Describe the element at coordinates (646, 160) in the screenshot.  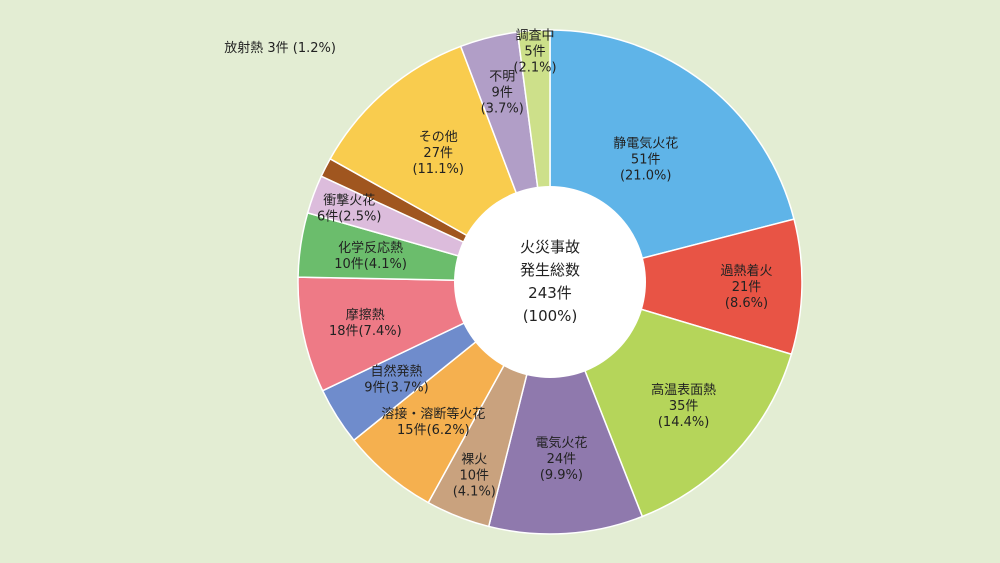
I see `slice-count-label: 51件` at that location.